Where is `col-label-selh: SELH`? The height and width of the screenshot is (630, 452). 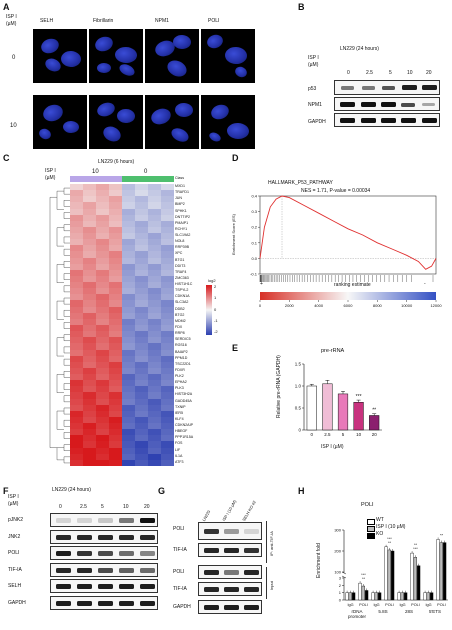
col-label-selh: SELH is located at coordinates (47, 21).